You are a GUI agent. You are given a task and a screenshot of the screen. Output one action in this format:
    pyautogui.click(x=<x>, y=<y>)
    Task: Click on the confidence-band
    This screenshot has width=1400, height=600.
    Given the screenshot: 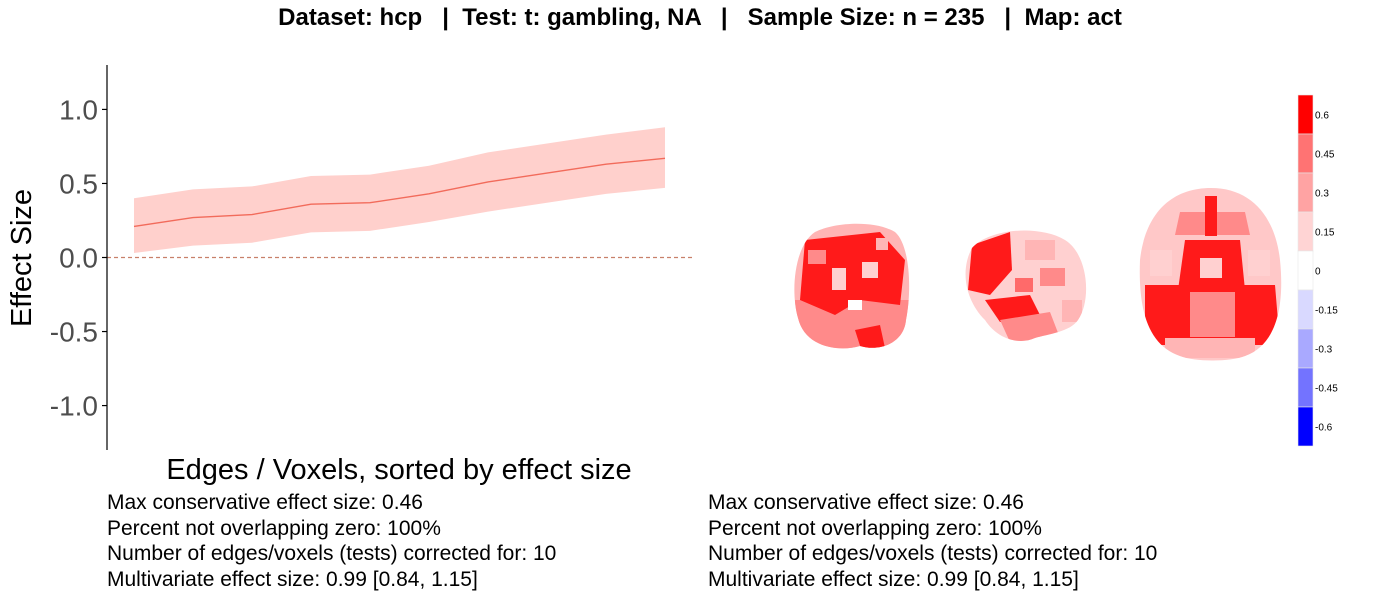 What is the action you would take?
    pyautogui.click(x=399, y=190)
    